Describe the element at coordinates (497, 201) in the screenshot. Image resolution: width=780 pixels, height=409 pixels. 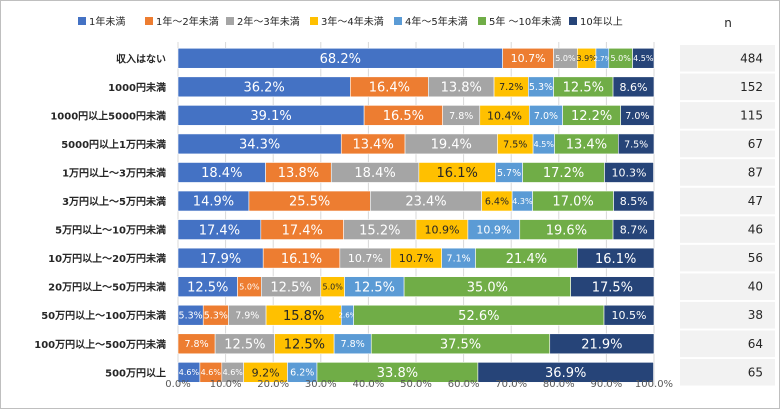
I see `data-label: 6.4%` at that location.